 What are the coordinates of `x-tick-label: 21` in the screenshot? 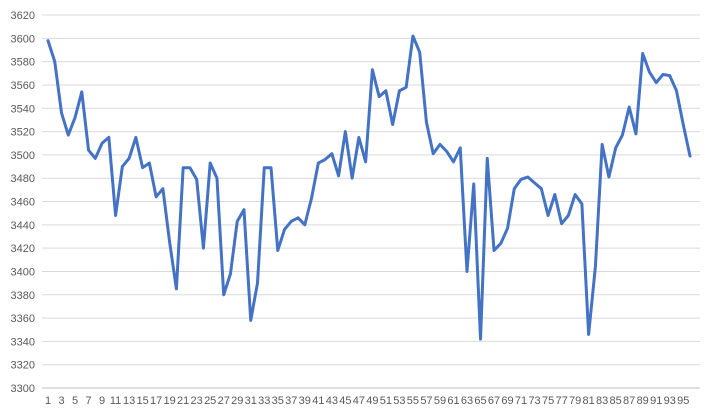 It's located at (183, 401).